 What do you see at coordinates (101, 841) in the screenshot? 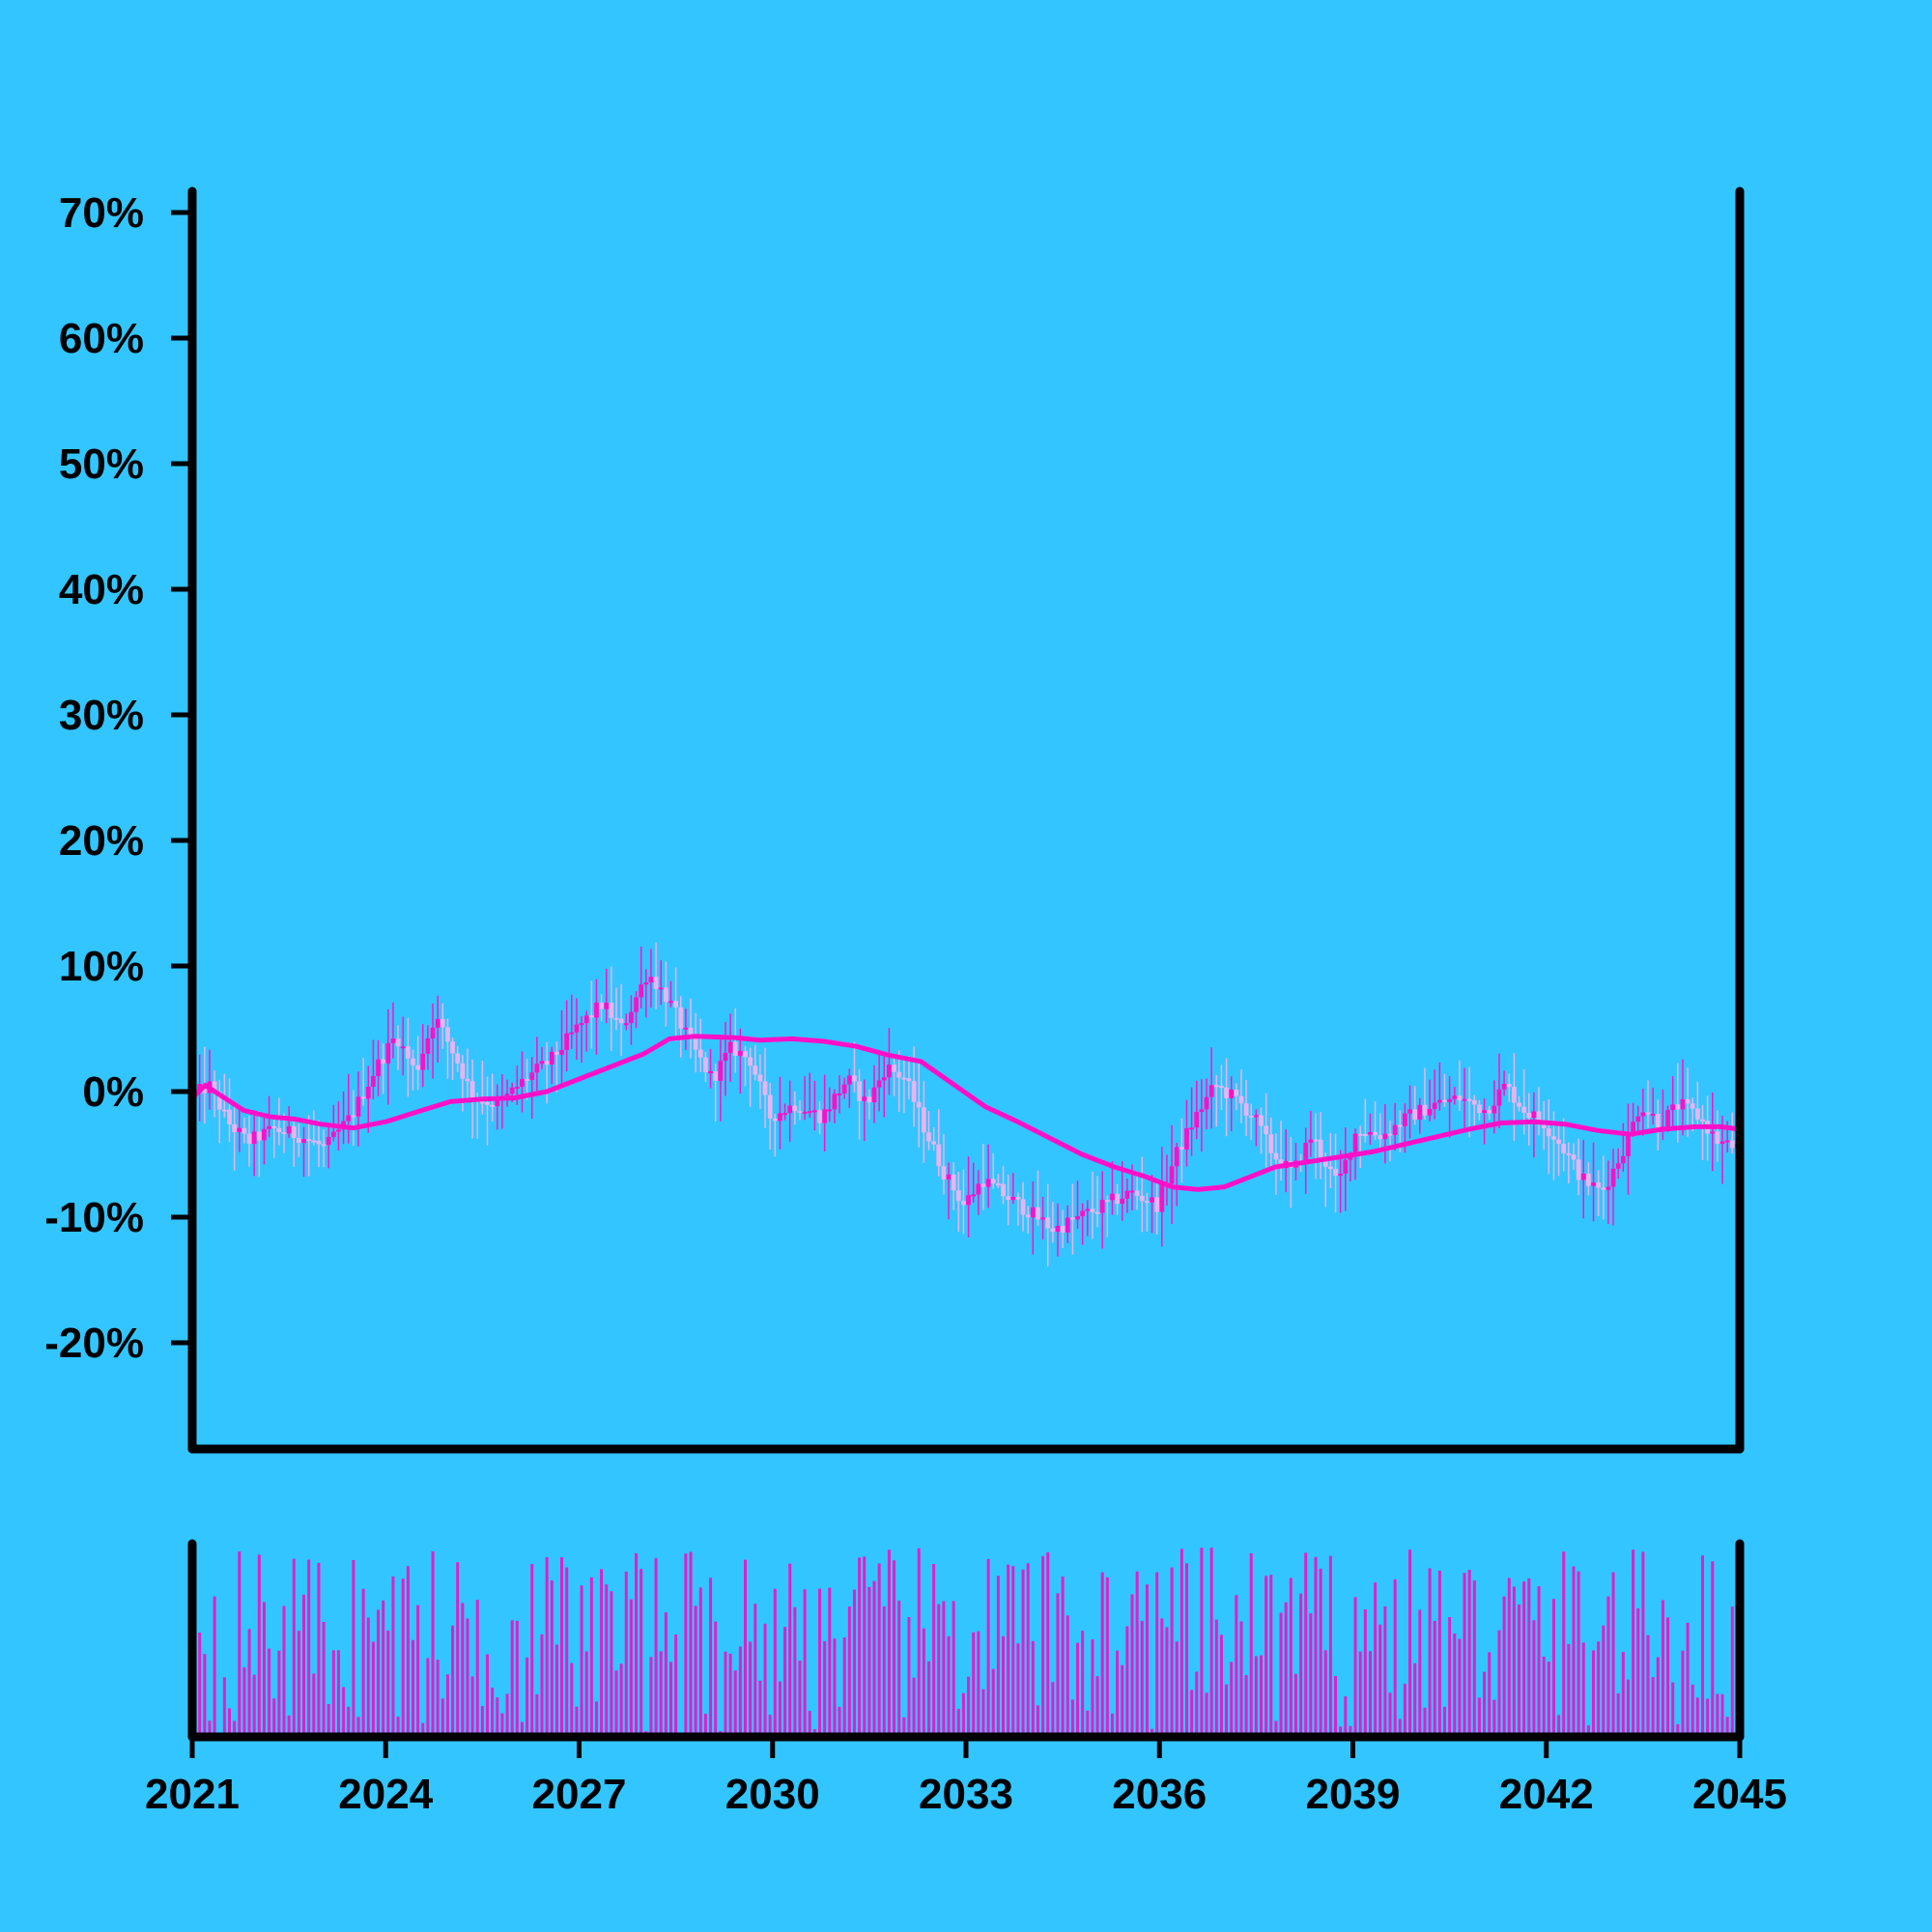
I see `y-tick-label: 20%` at bounding box center [101, 841].